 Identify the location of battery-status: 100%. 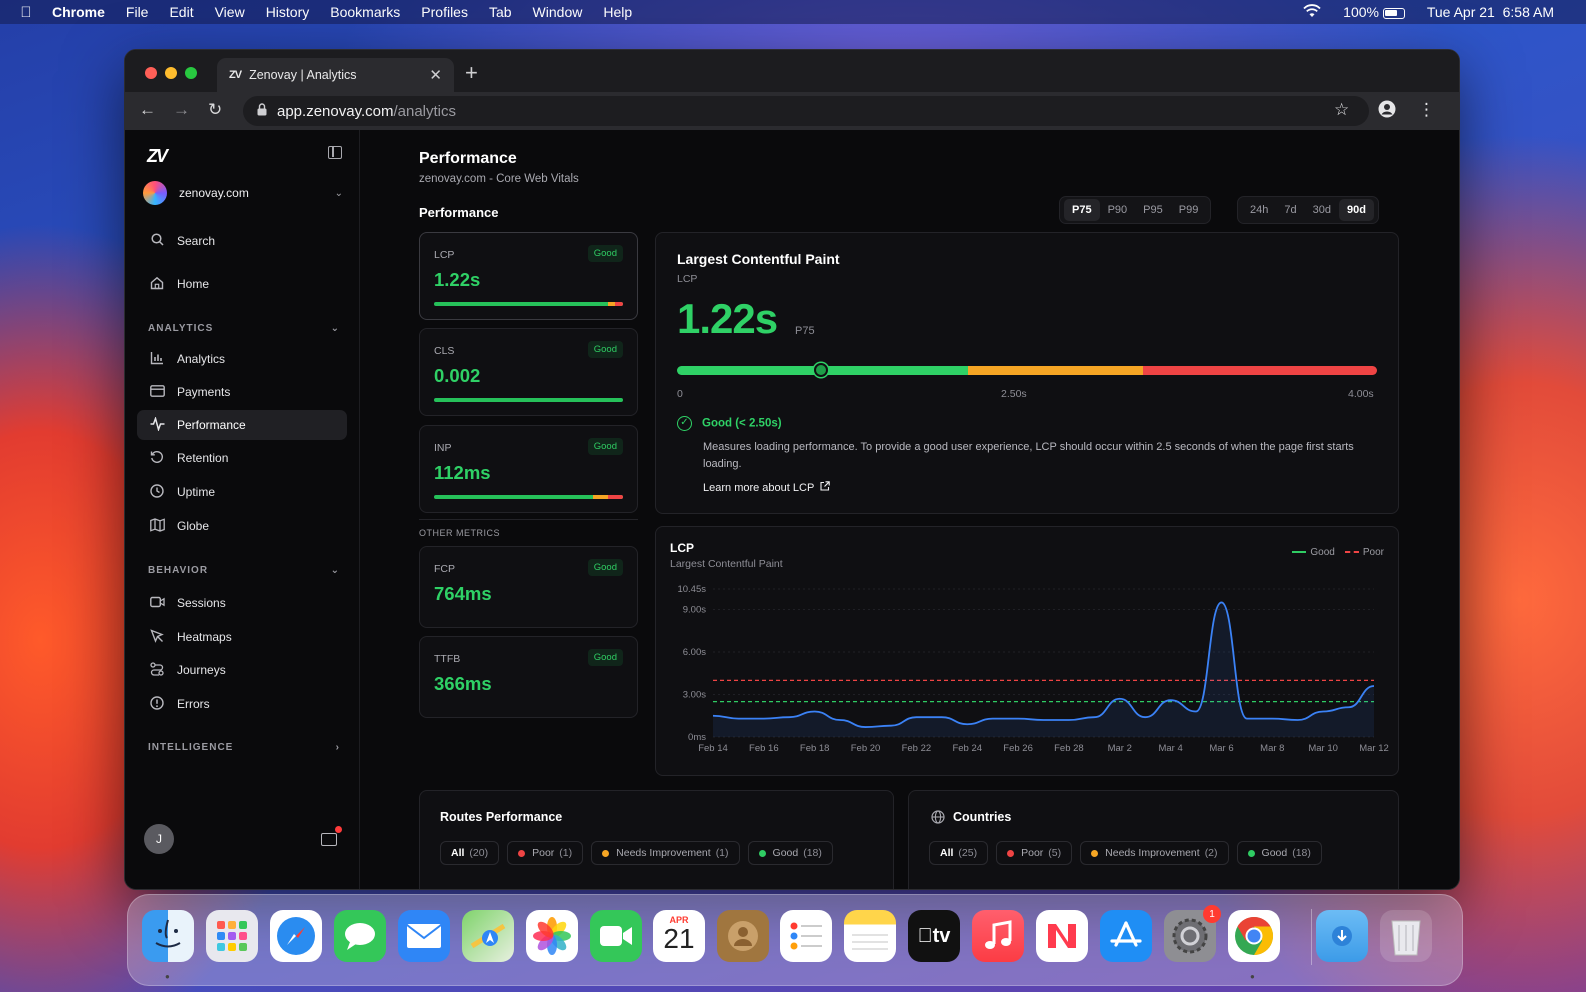
(1374, 12).